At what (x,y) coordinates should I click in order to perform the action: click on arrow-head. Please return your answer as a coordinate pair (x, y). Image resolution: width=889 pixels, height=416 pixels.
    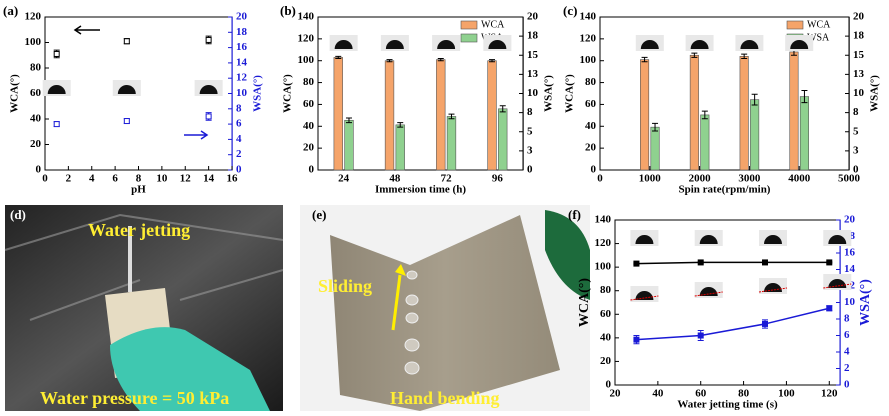
    Looking at the image, I should click on (400, 270).